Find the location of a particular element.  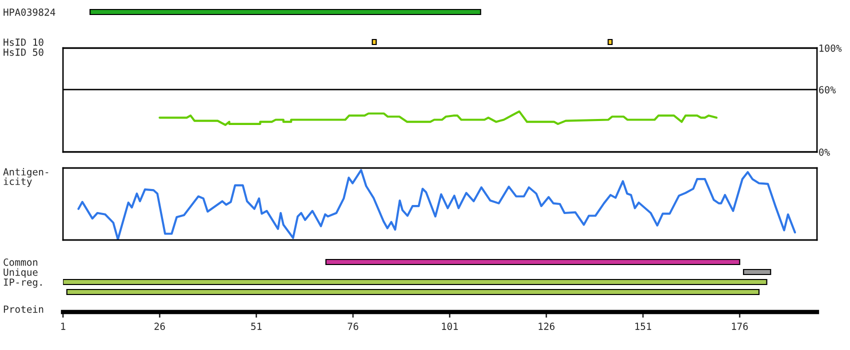

x-tick-label: 76 is located at coordinates (353, 326).